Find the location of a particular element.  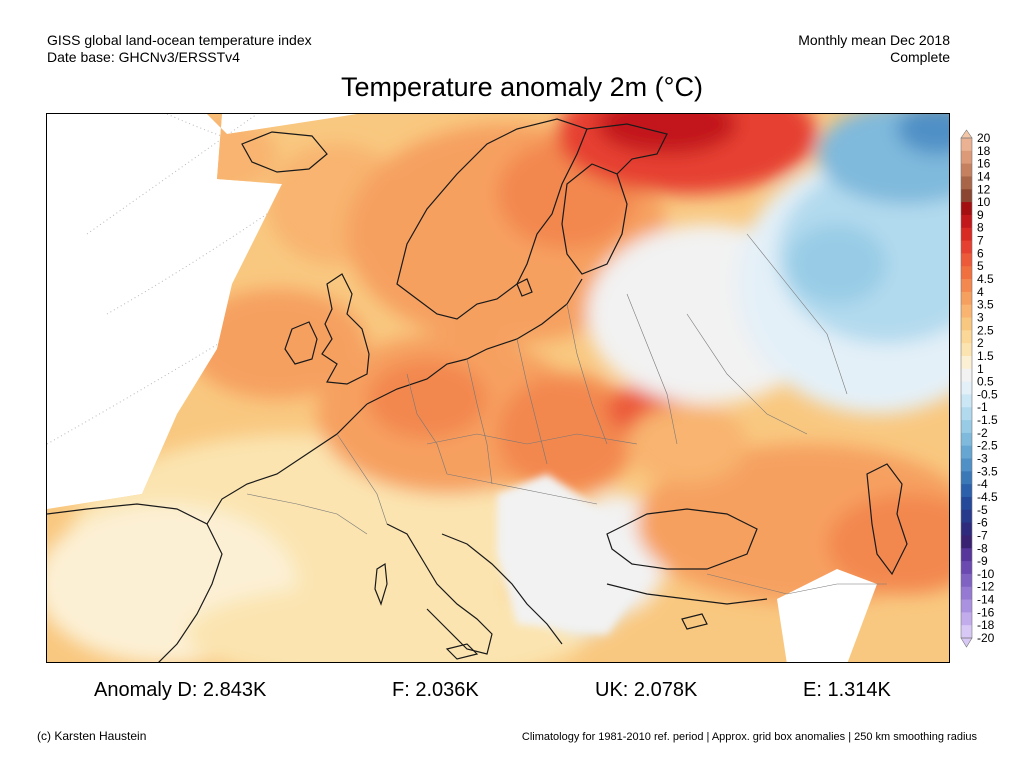

legend-tick-label: -10 is located at coordinates (986, 574).